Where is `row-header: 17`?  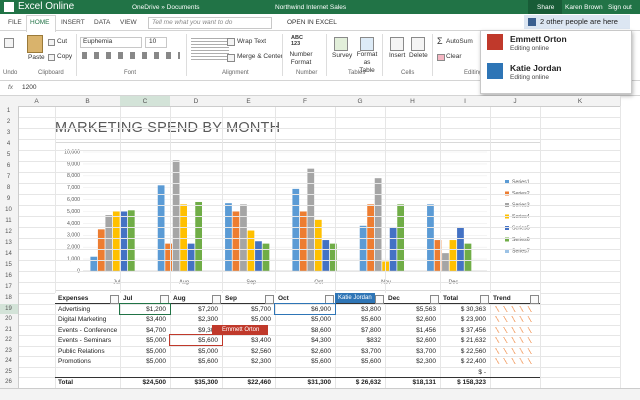 row-header: 17 is located at coordinates (8, 287).